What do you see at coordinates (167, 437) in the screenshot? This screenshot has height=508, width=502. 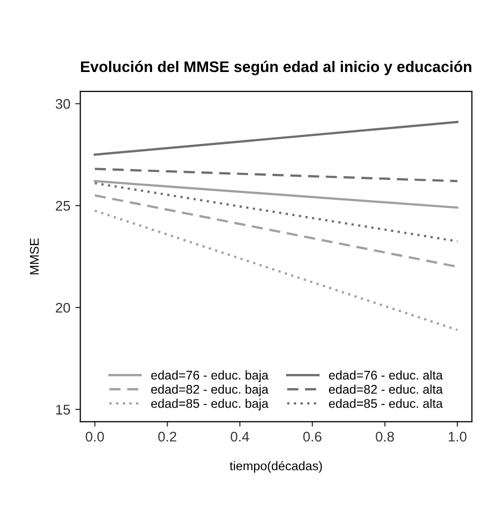 I see `x-tick-label: 0.2` at bounding box center [167, 437].